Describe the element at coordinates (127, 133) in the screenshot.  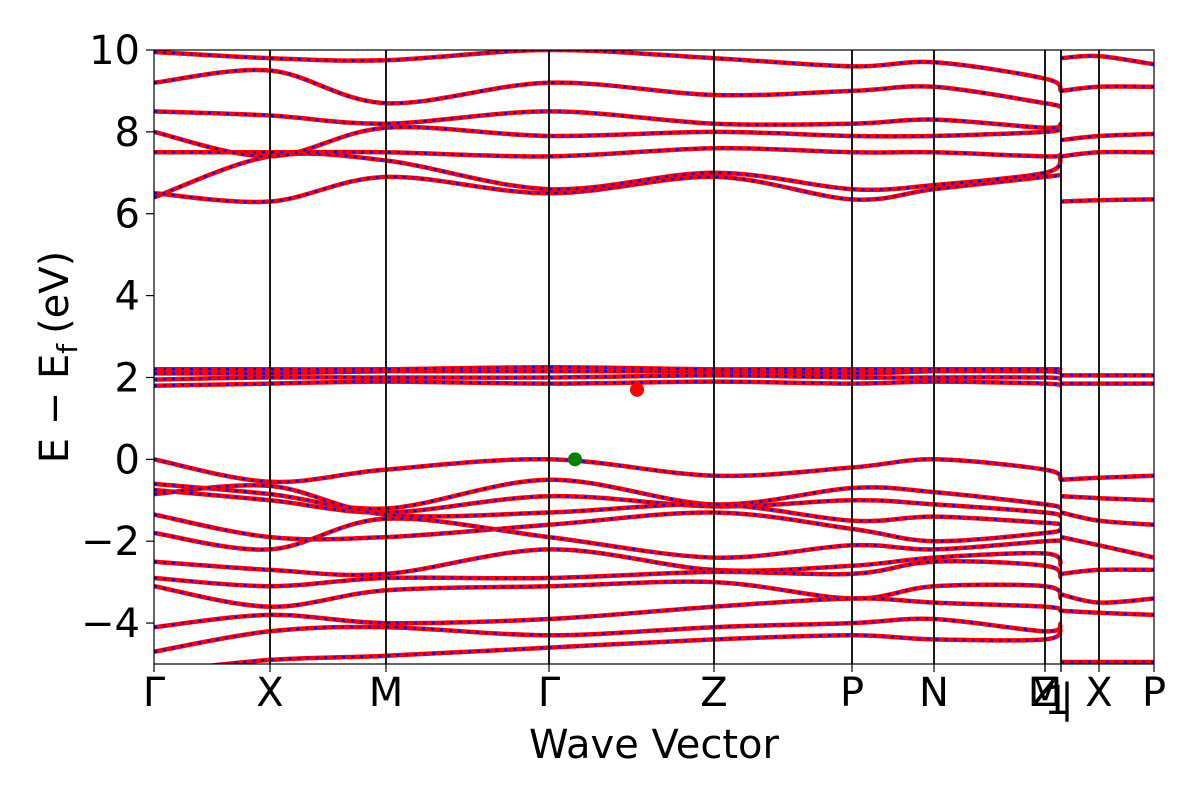
I see `y-tick-label-6: 8` at that location.